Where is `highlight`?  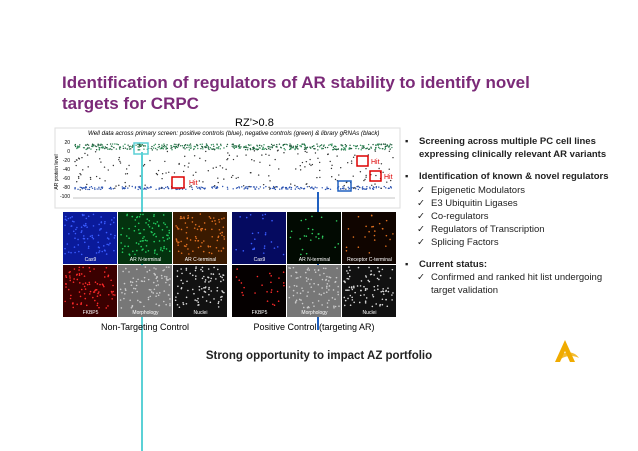
highlight is located at coordinates (344, 186).